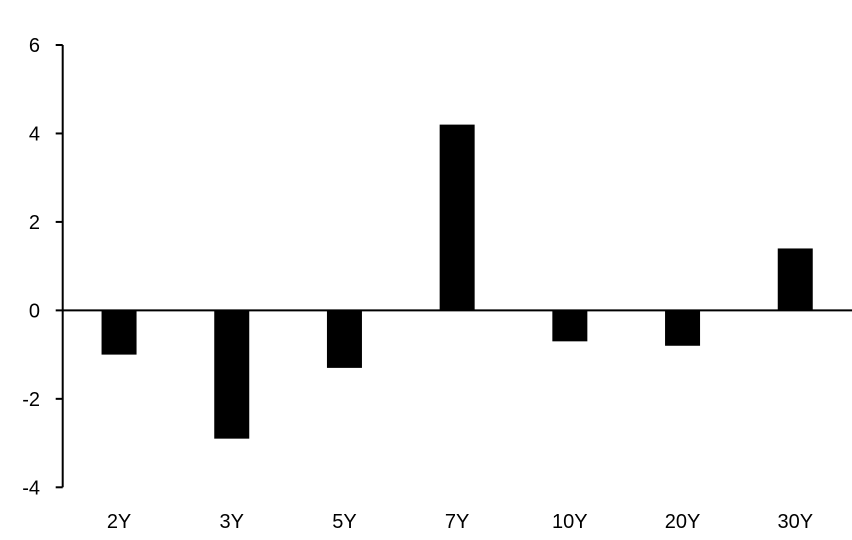  I want to click on x-tick-label: 10Y, so click(570, 522).